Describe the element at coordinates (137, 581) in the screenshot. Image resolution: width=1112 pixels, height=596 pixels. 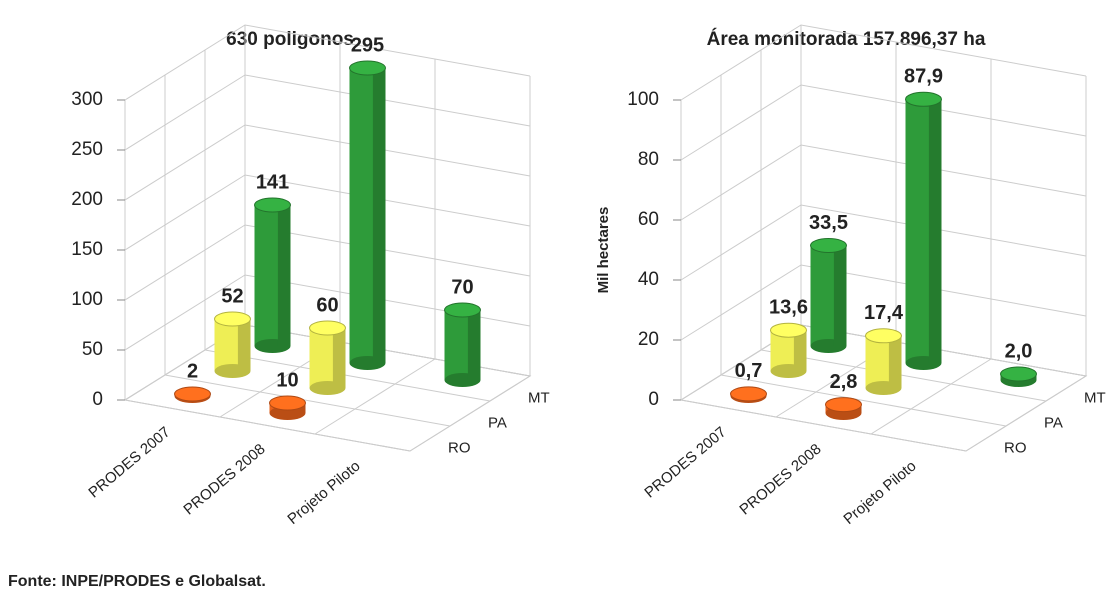
I see `source-note: Fonte: INPE/PRODES e Globalsat.` at that location.